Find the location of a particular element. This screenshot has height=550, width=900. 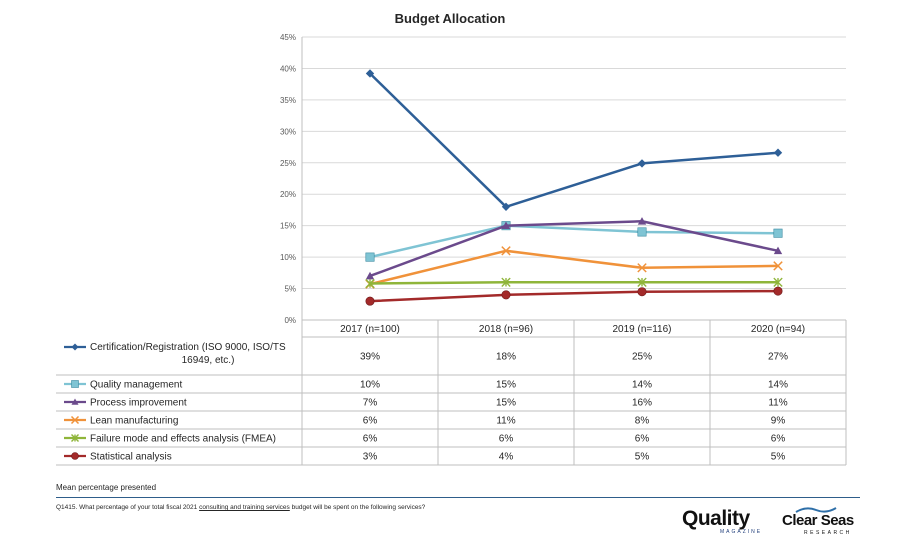

legend-entry-label: Failure mode and effects analysis (FMEA) is located at coordinates (183, 439).